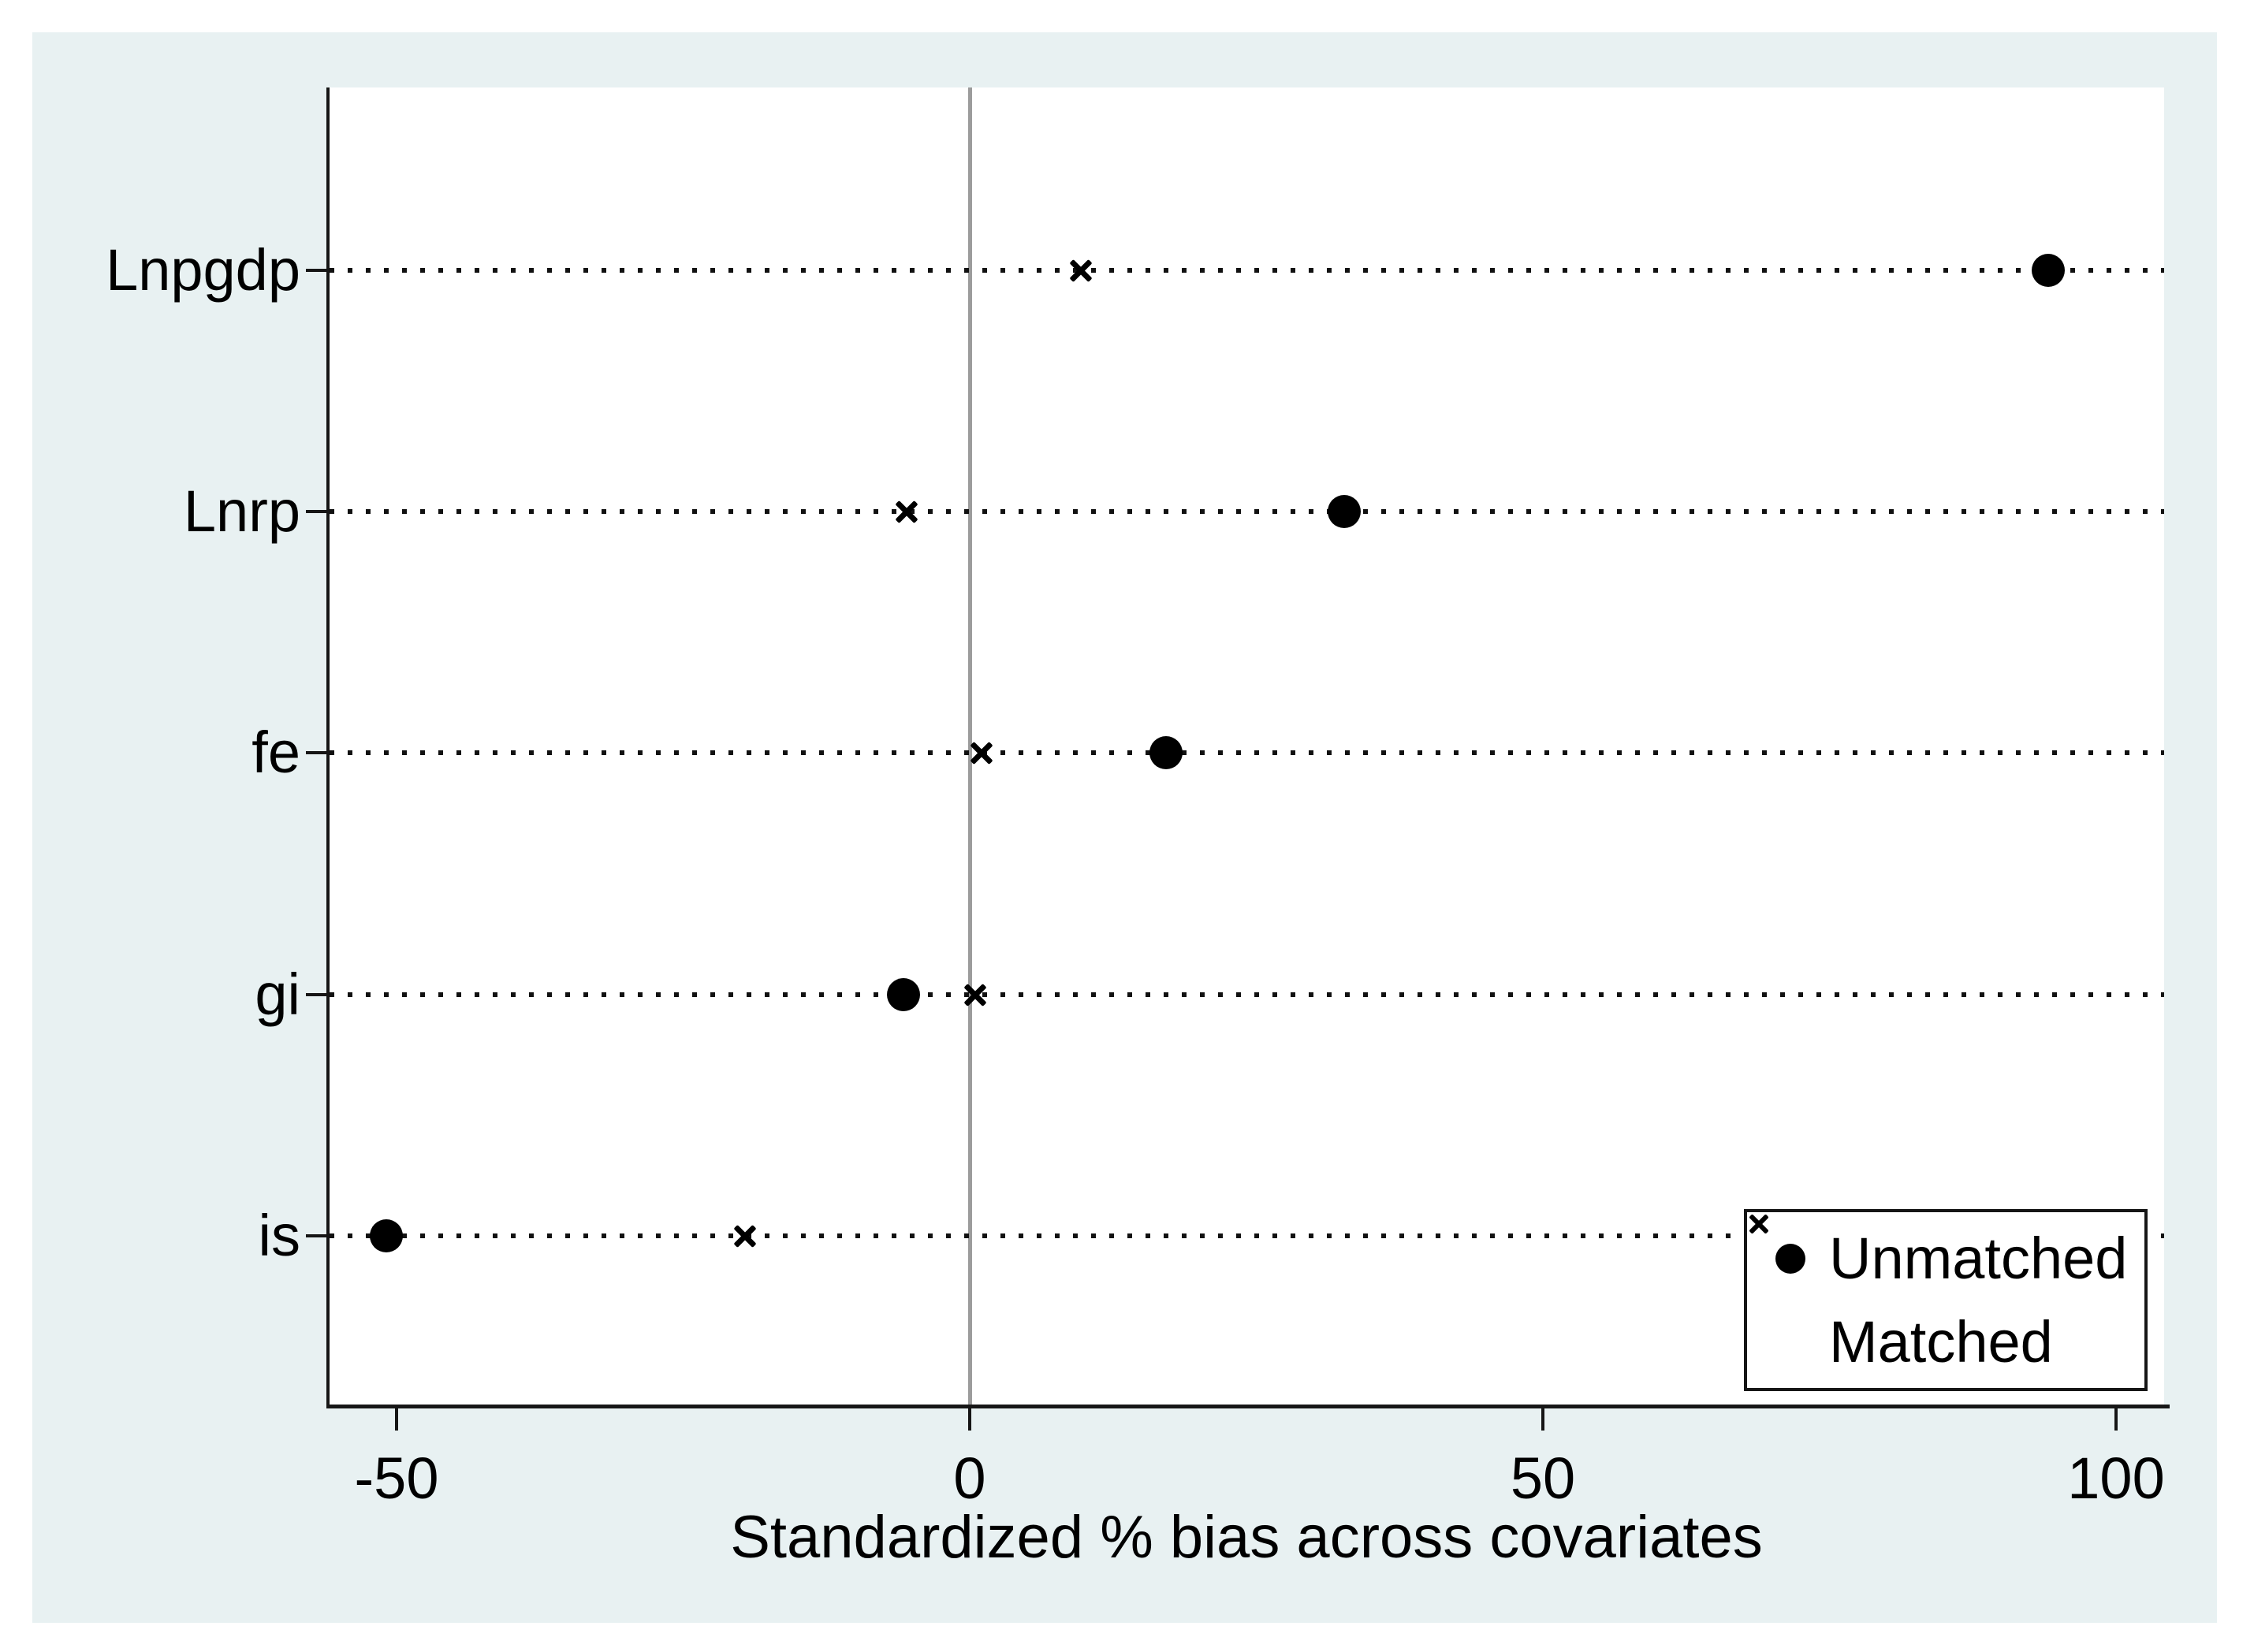 The height and width of the screenshot is (1652, 2254). I want to click on matched-marker-fe, so click(982, 752).